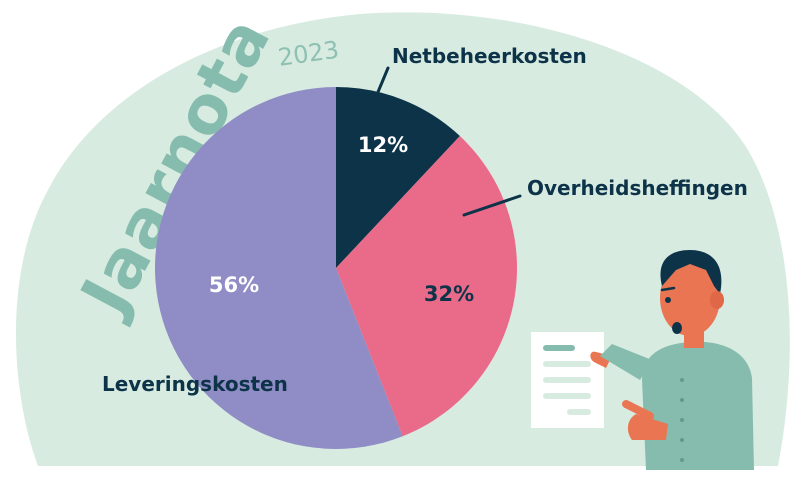  What do you see at coordinates (489, 56) in the screenshot?
I see `category-label-netbeheerkosten: Netbeheerkosten` at bounding box center [489, 56].